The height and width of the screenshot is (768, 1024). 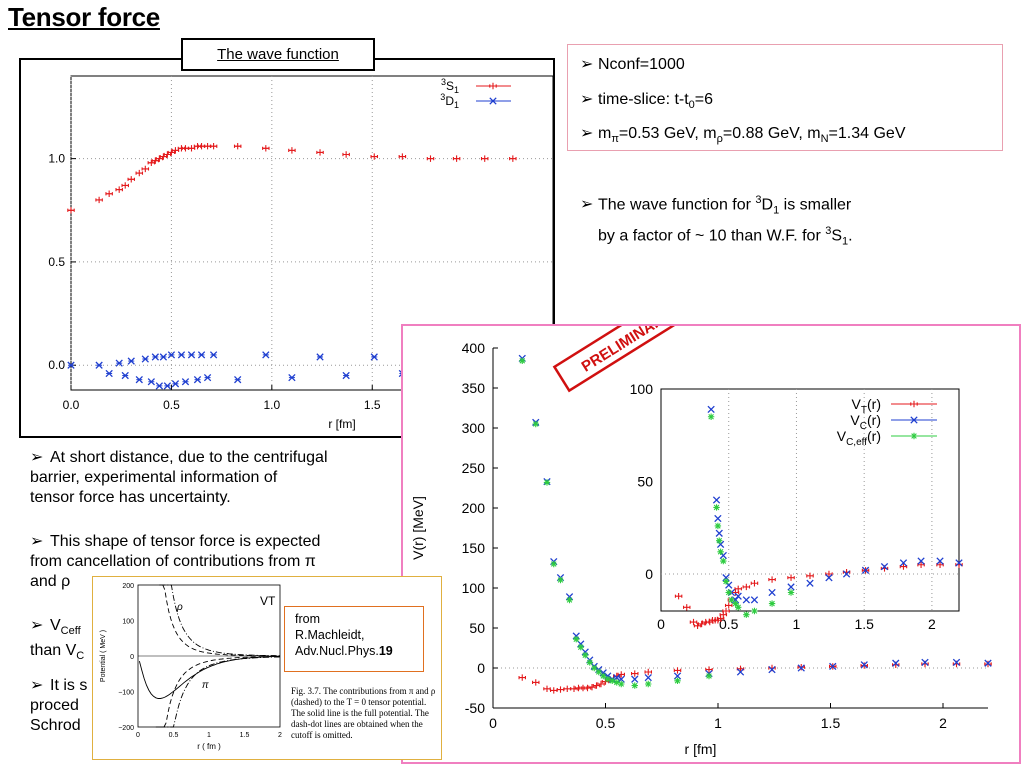 What do you see at coordinates (474, 468) in the screenshot?
I see `y-tick-label: 250` at bounding box center [474, 468].